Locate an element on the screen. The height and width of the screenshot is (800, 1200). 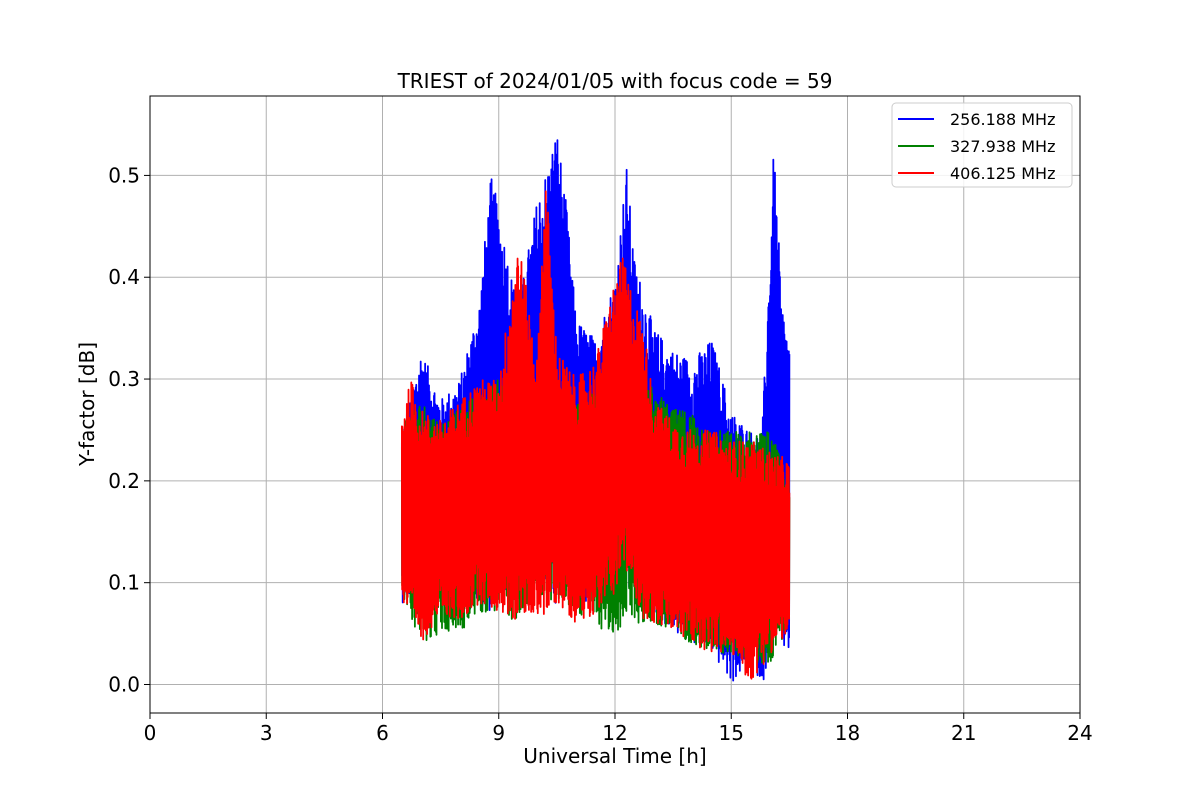
y-tick-label: 0.3 is located at coordinates (124, 379).